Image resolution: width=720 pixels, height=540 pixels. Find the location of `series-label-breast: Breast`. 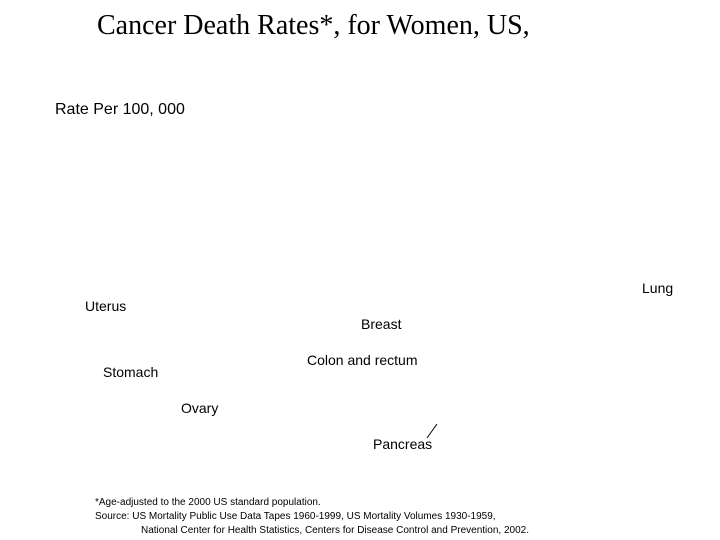

series-label-breast: Breast is located at coordinates (381, 324).